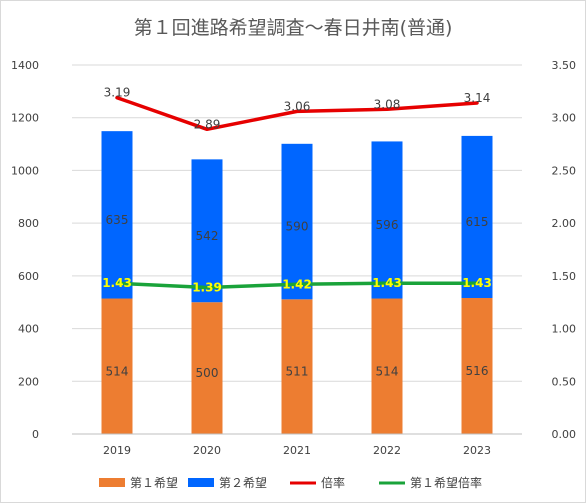 This screenshot has height=503, width=586. What do you see at coordinates (564, 276) in the screenshot?
I see `right-tick-label: 1.50` at bounding box center [564, 276].